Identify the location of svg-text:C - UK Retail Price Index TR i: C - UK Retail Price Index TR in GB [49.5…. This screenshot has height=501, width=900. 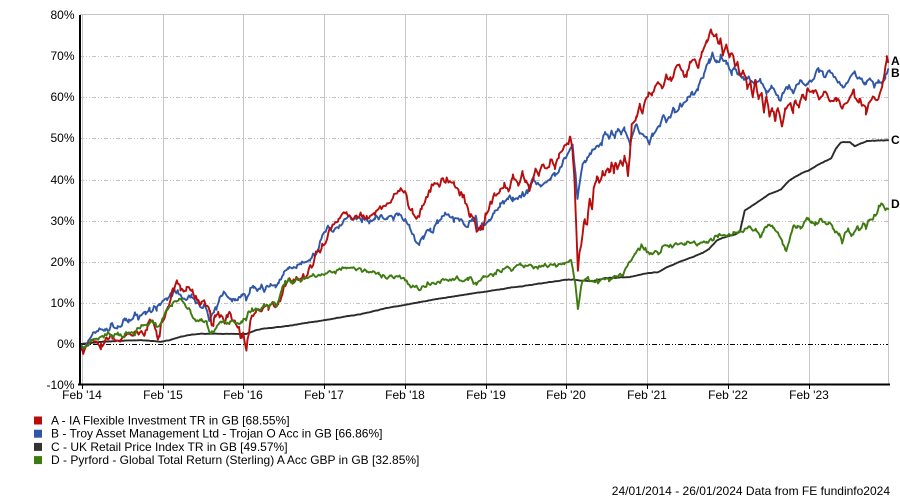
(169, 447).